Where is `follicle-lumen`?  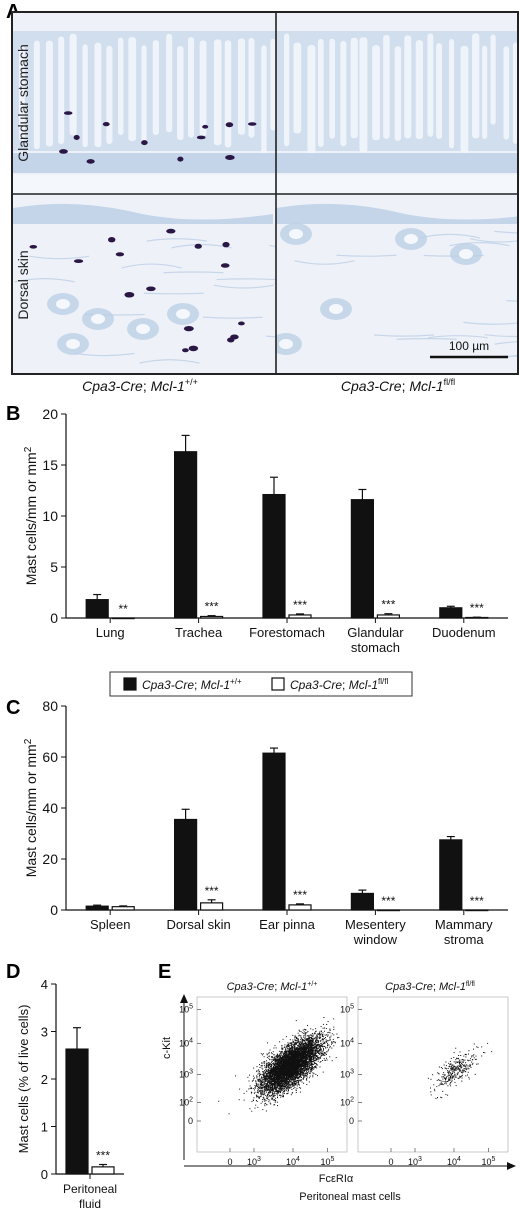
follicle-lumen is located at coordinates (73, 344).